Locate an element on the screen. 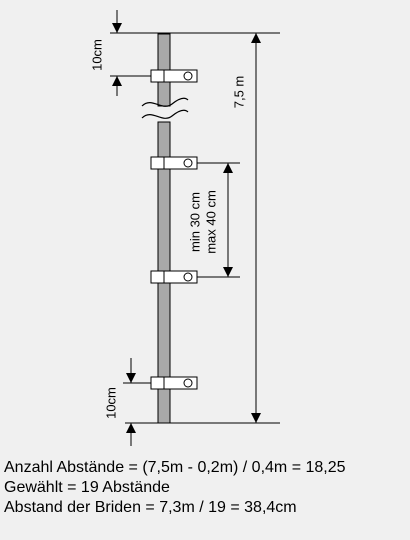 This screenshot has height=540, width=410. clamp-bottom is located at coordinates (174, 383).